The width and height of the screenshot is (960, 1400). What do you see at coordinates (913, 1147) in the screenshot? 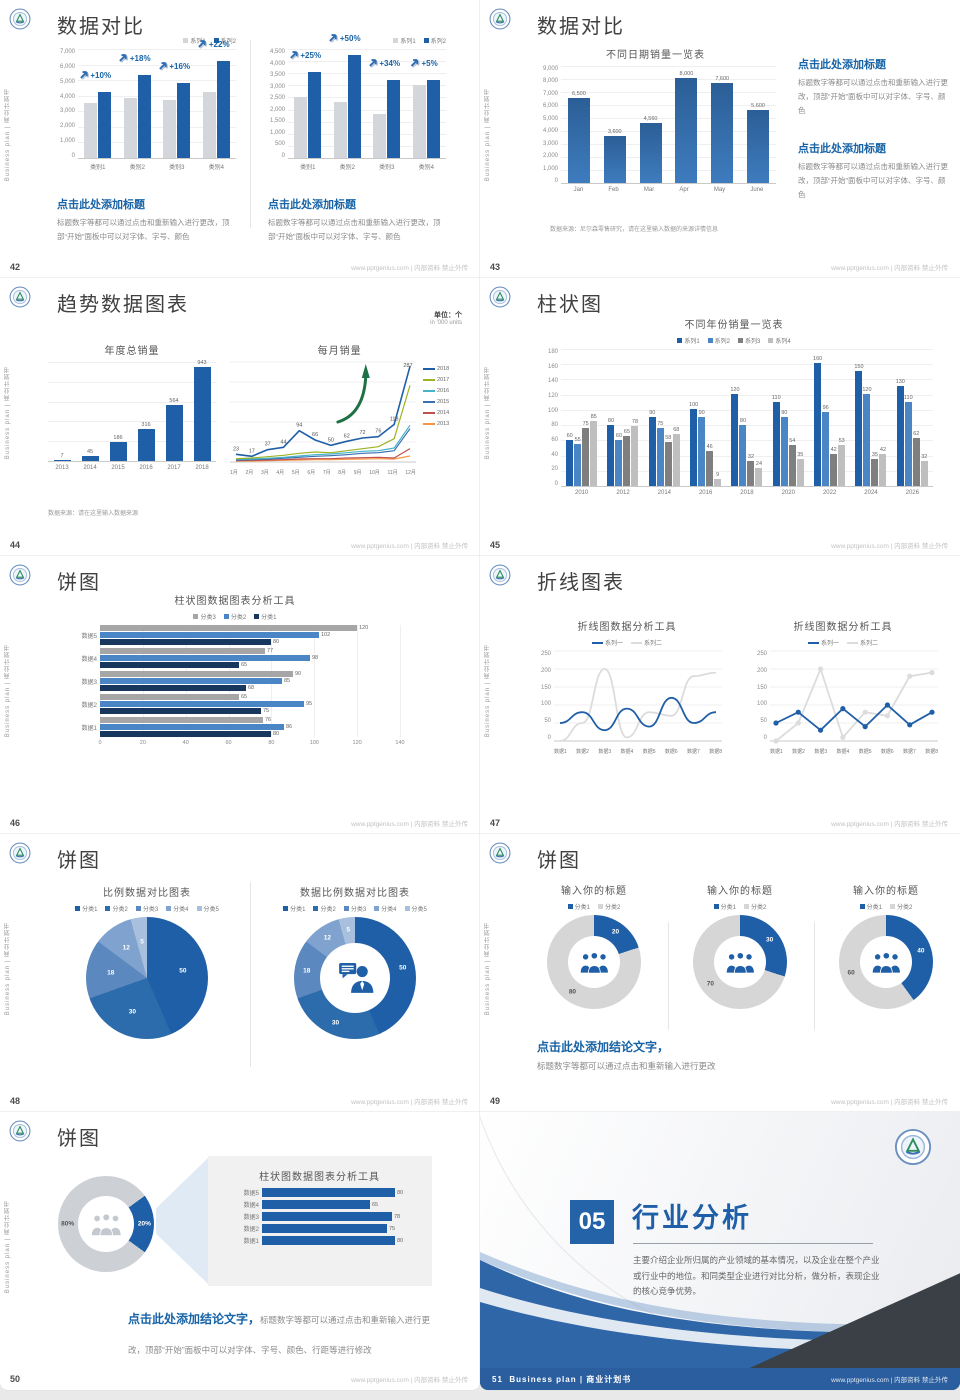
I see `school-logo` at bounding box center [913, 1147].